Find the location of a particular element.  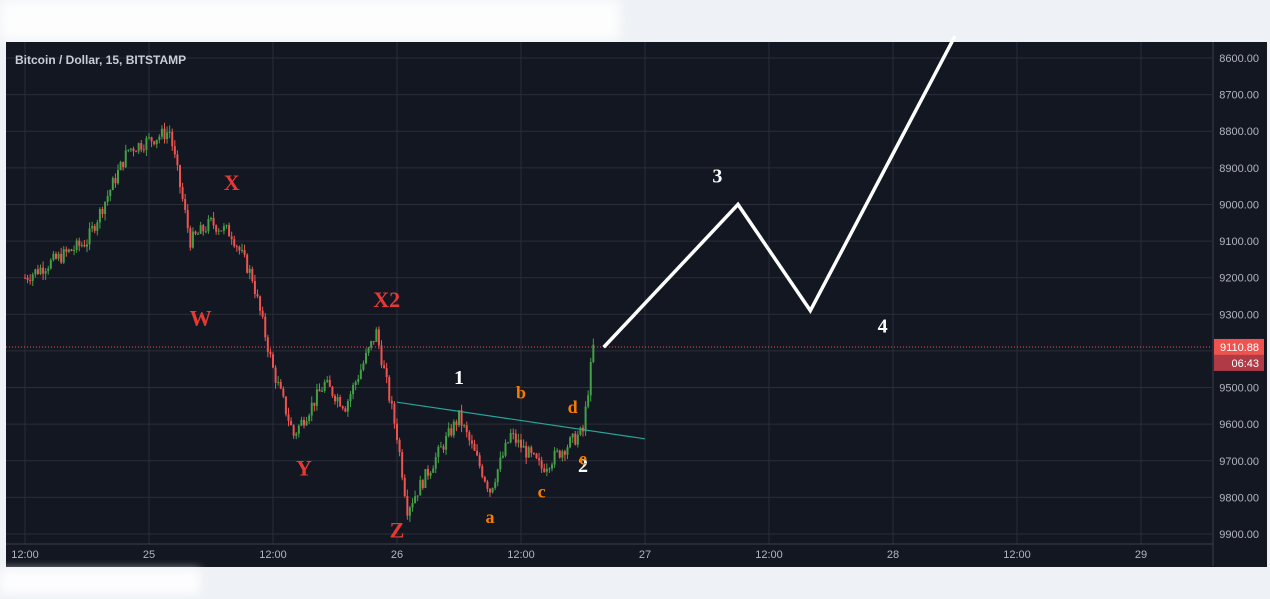

last-price-badge: 9110.88 06:43 is located at coordinates (1239, 354).